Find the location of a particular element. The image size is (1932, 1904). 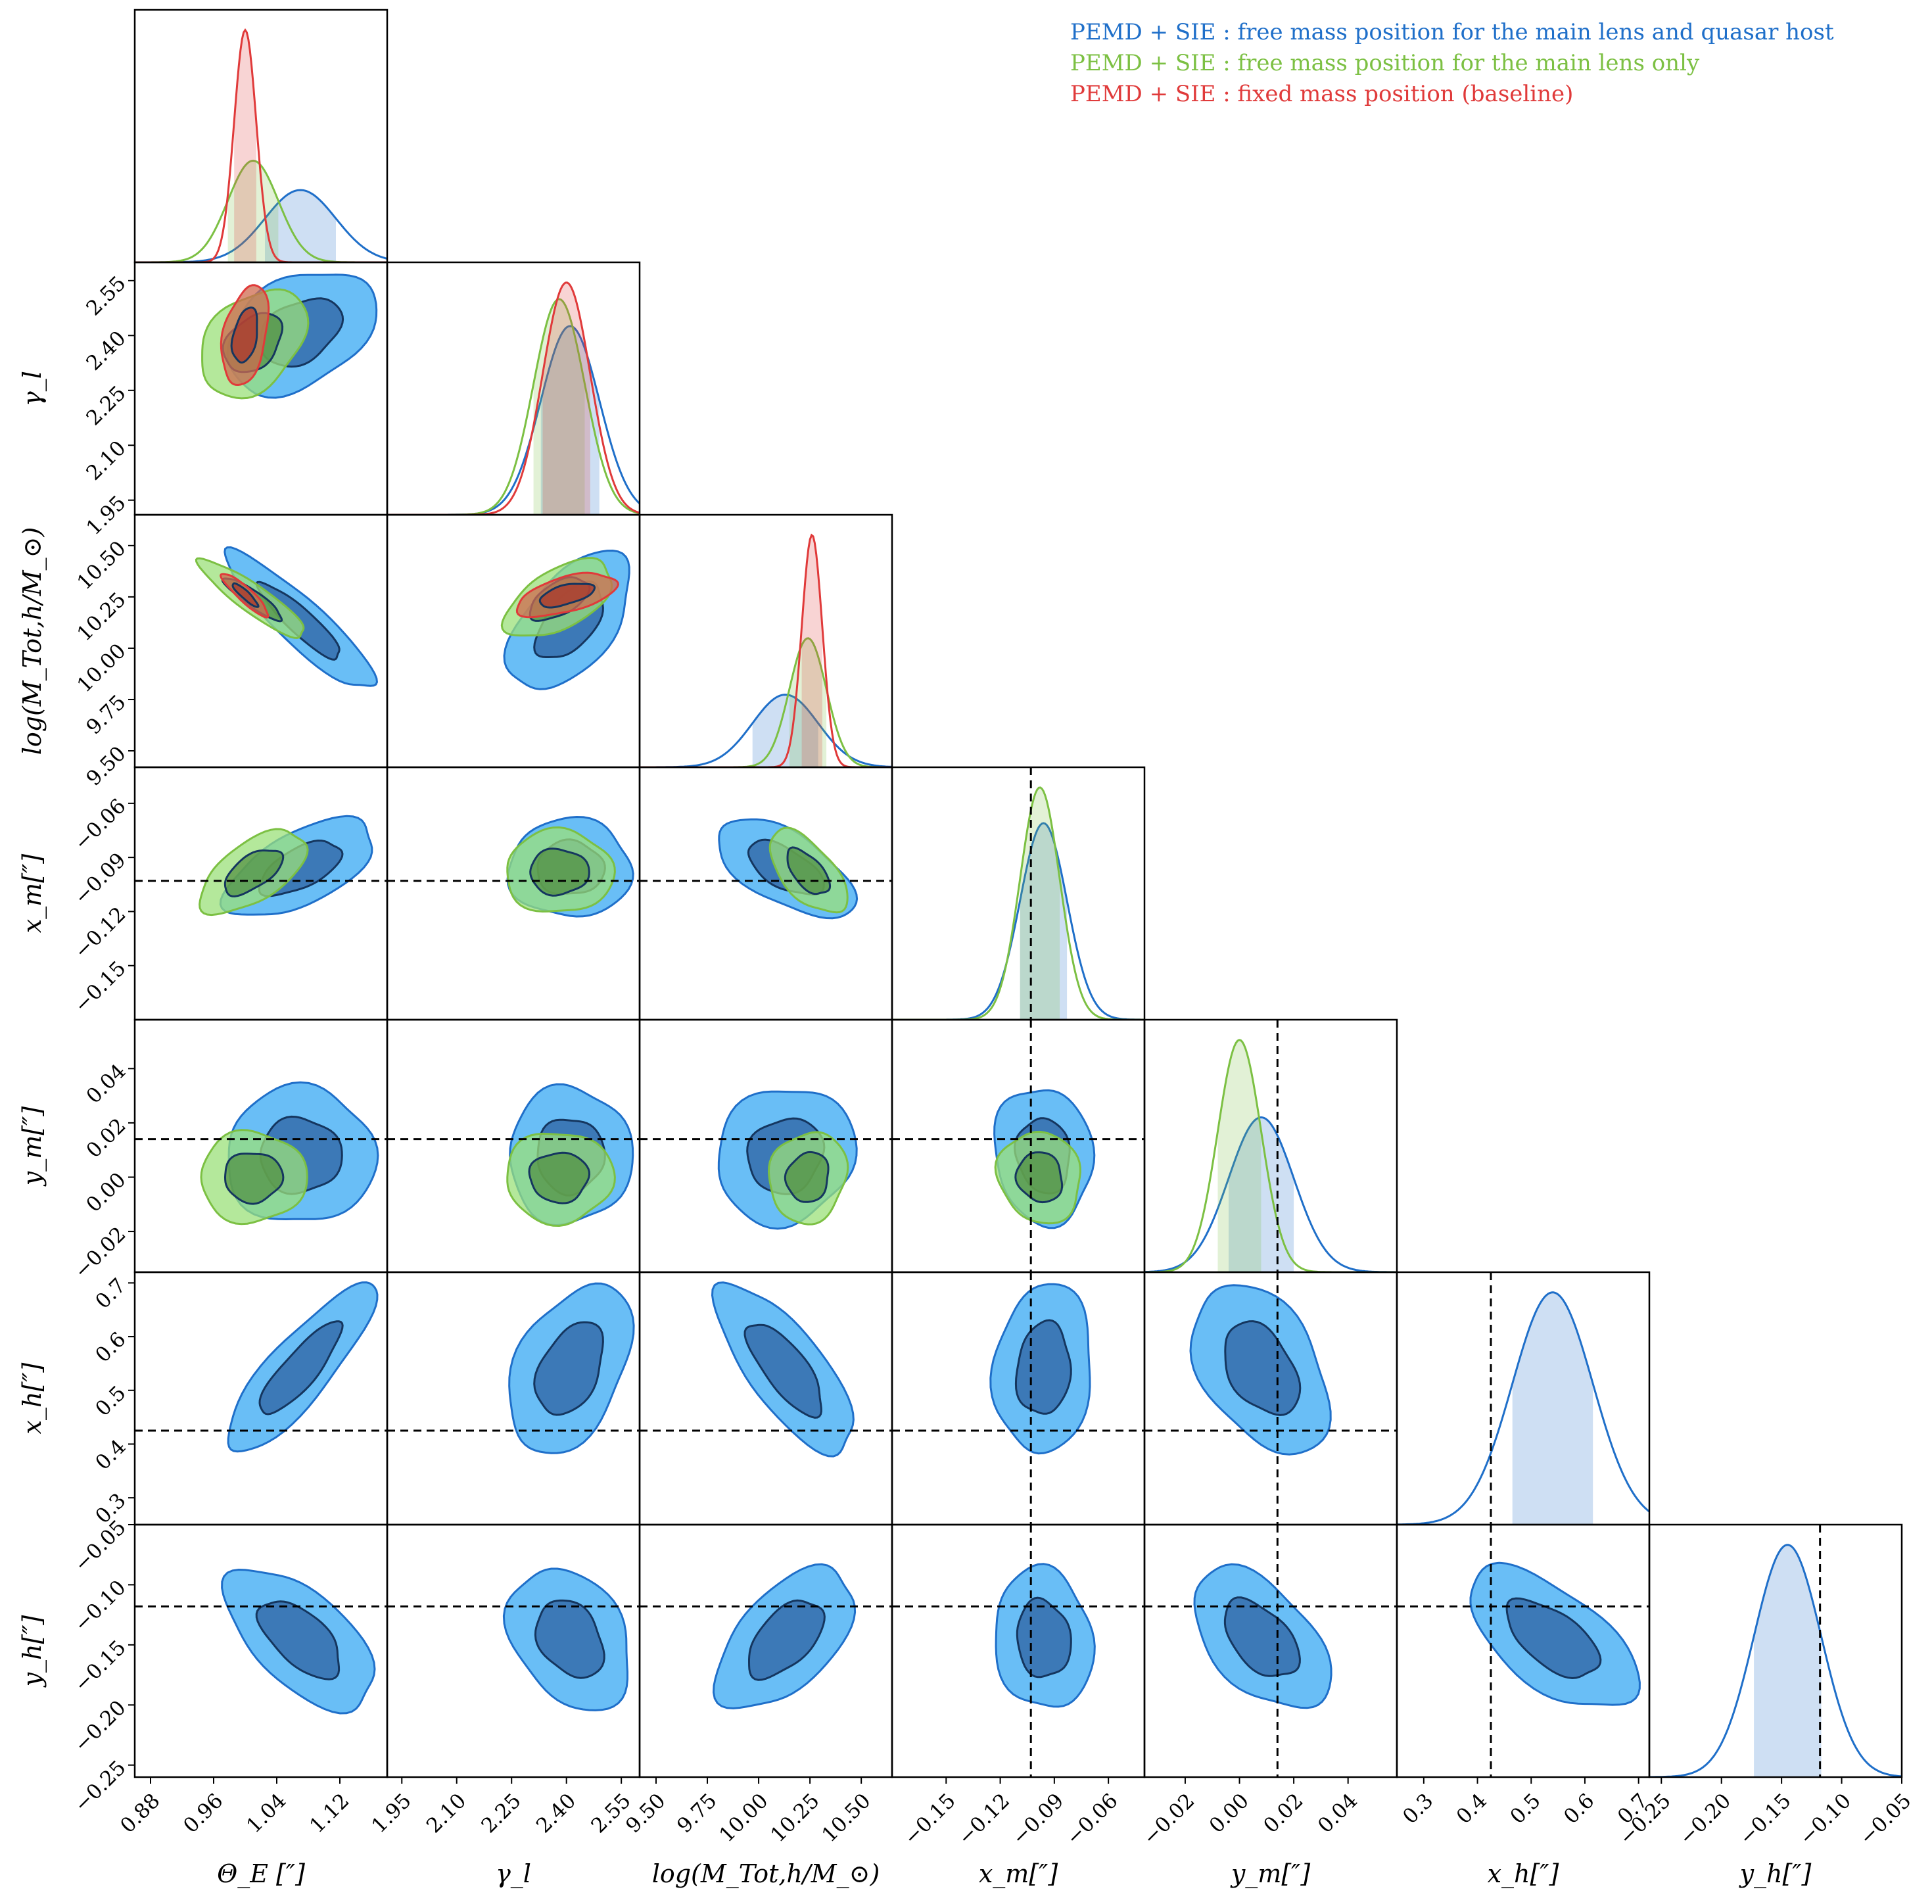

panel-gamma_l-gamma_l is located at coordinates (514, 398).